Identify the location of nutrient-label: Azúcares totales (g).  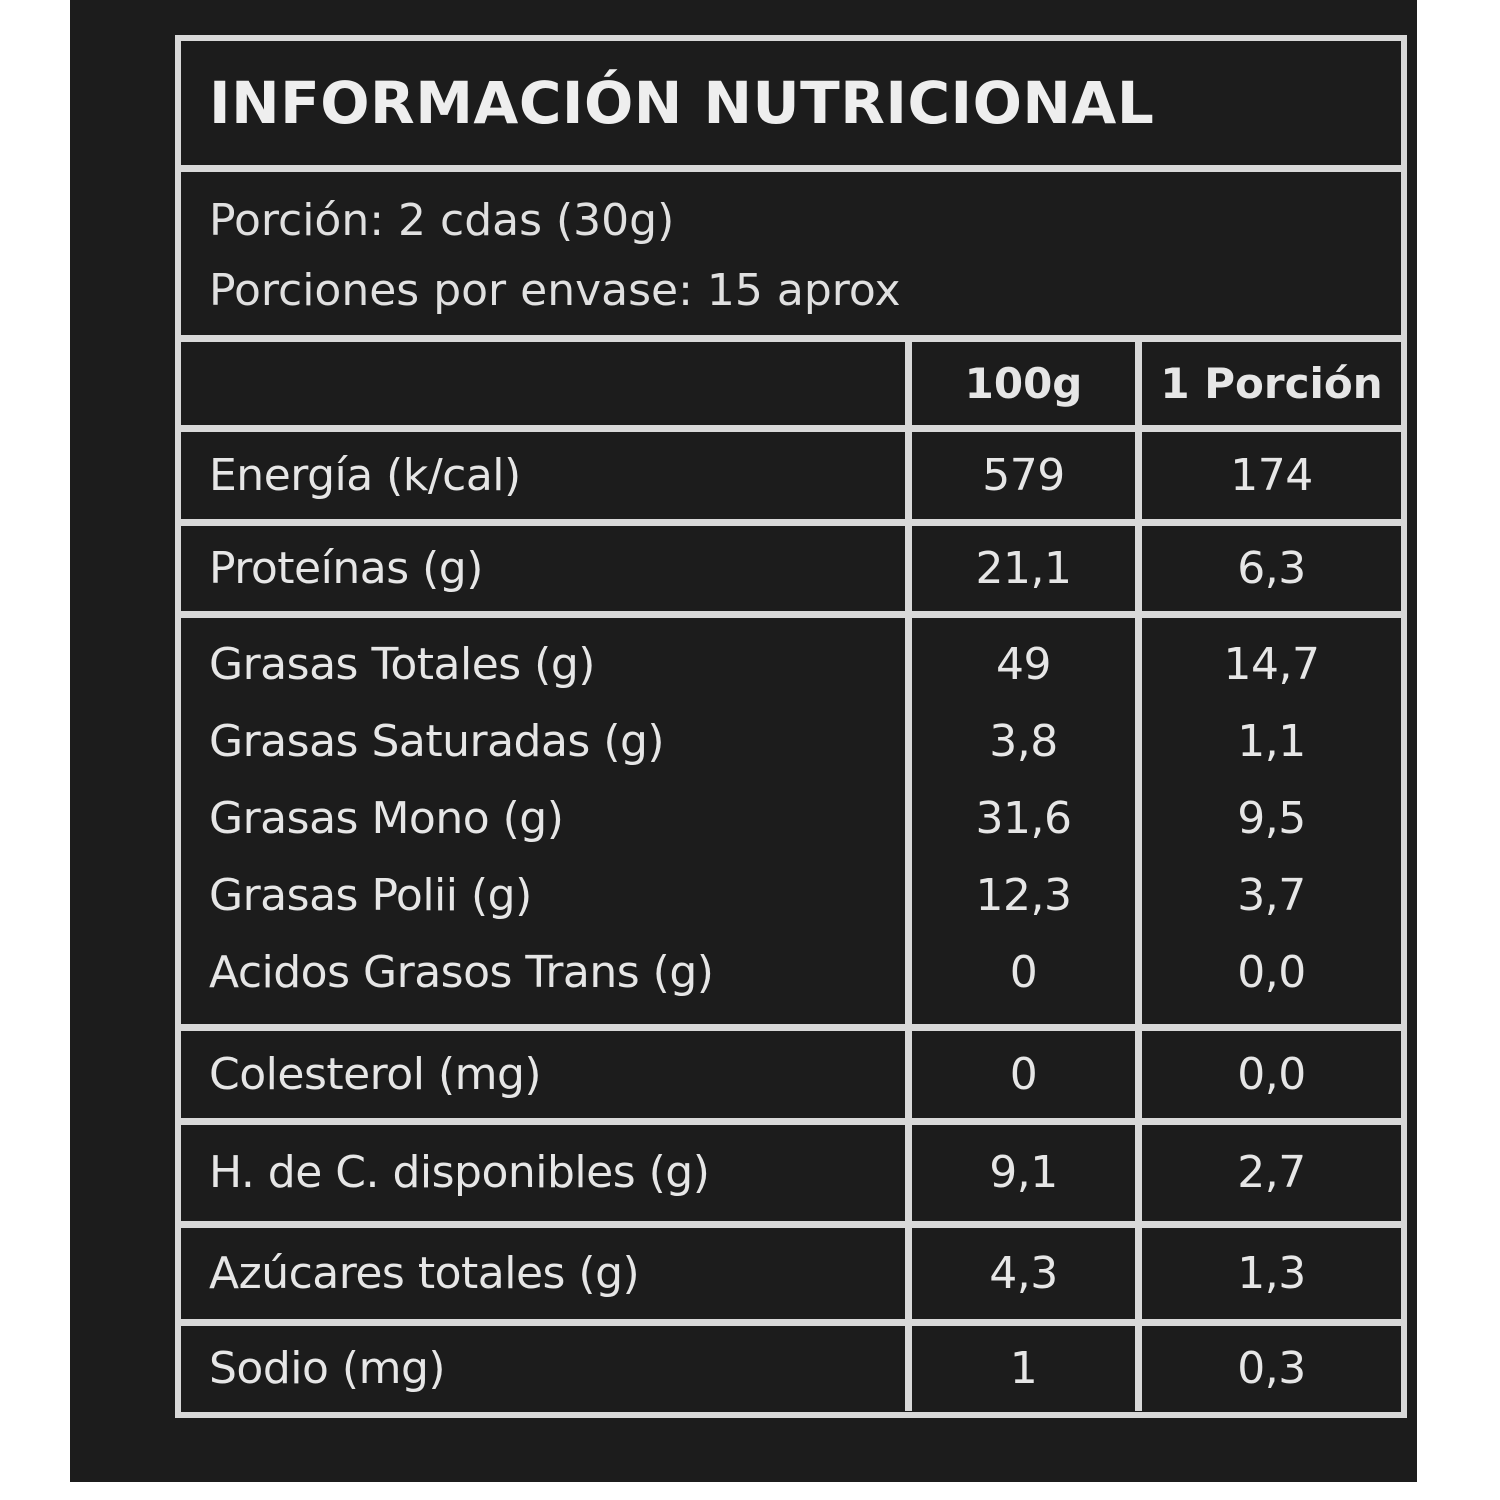
(424, 1273).